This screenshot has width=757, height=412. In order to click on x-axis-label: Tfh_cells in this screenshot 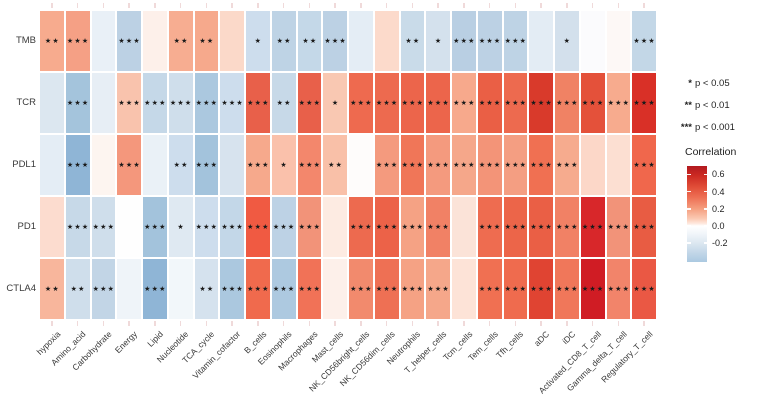, I will do `click(510, 345)`.